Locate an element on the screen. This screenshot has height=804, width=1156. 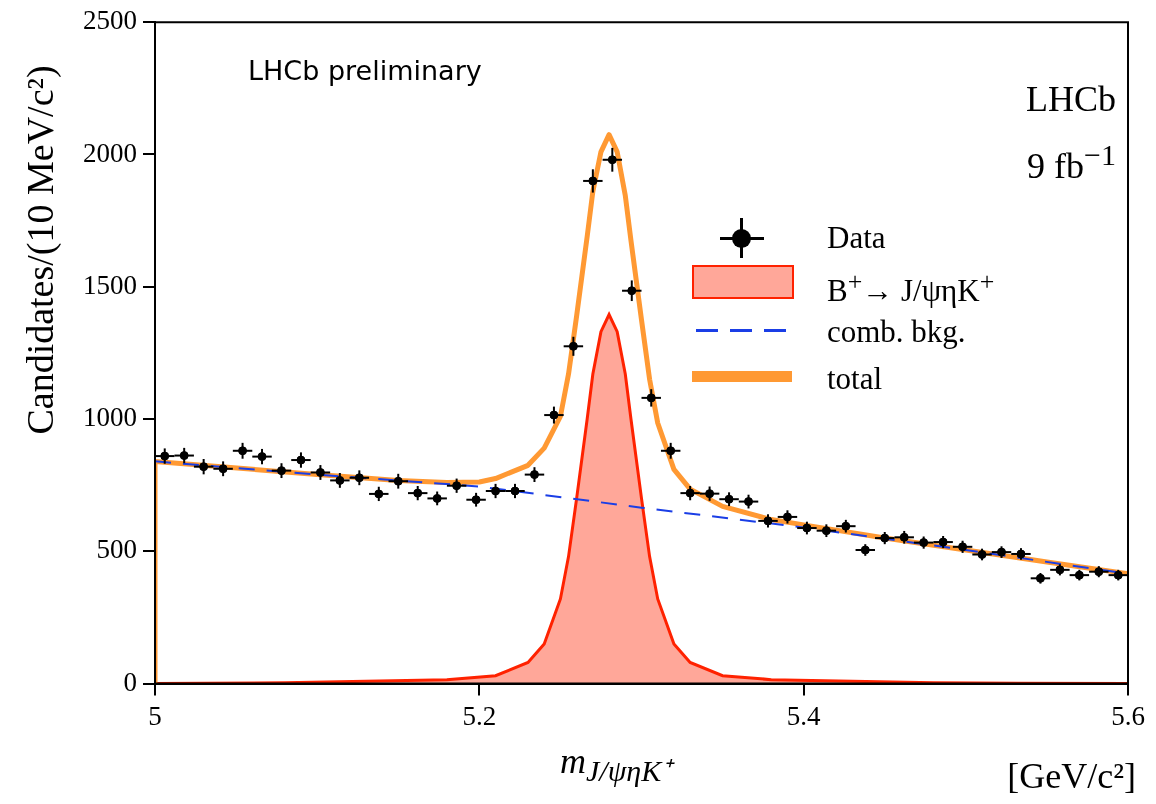
annotation: LHCb is located at coordinates (1071, 99).